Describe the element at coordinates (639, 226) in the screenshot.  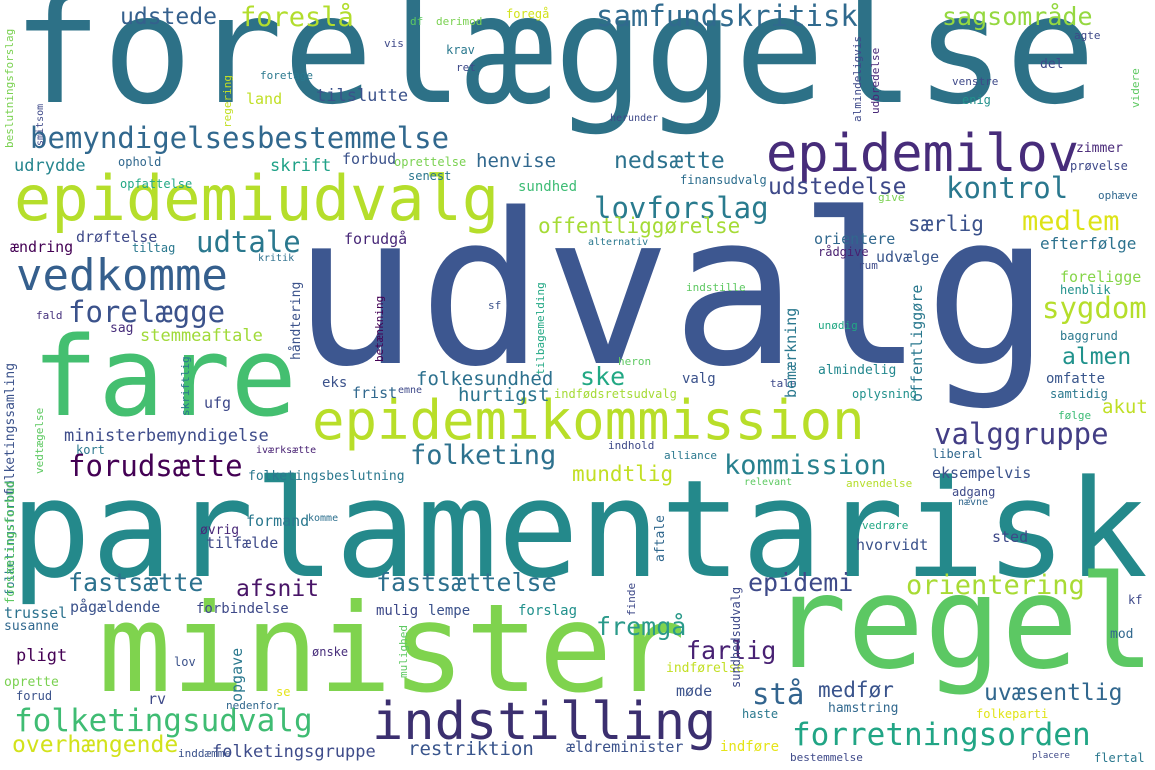
I see `word-offentliggoerelse: offentliggørelse` at that location.